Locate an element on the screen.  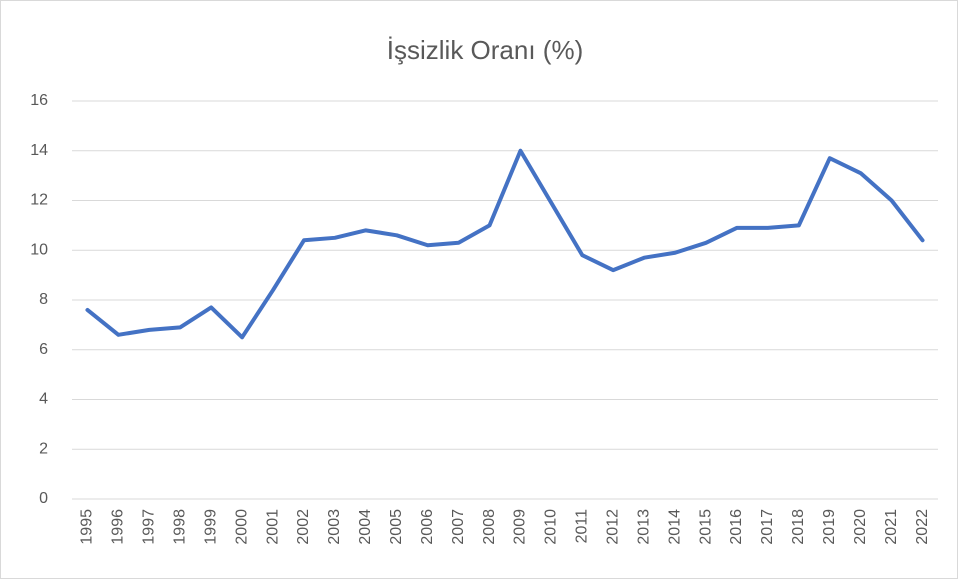
x-tick-label: 2021 is located at coordinates (891, 527).